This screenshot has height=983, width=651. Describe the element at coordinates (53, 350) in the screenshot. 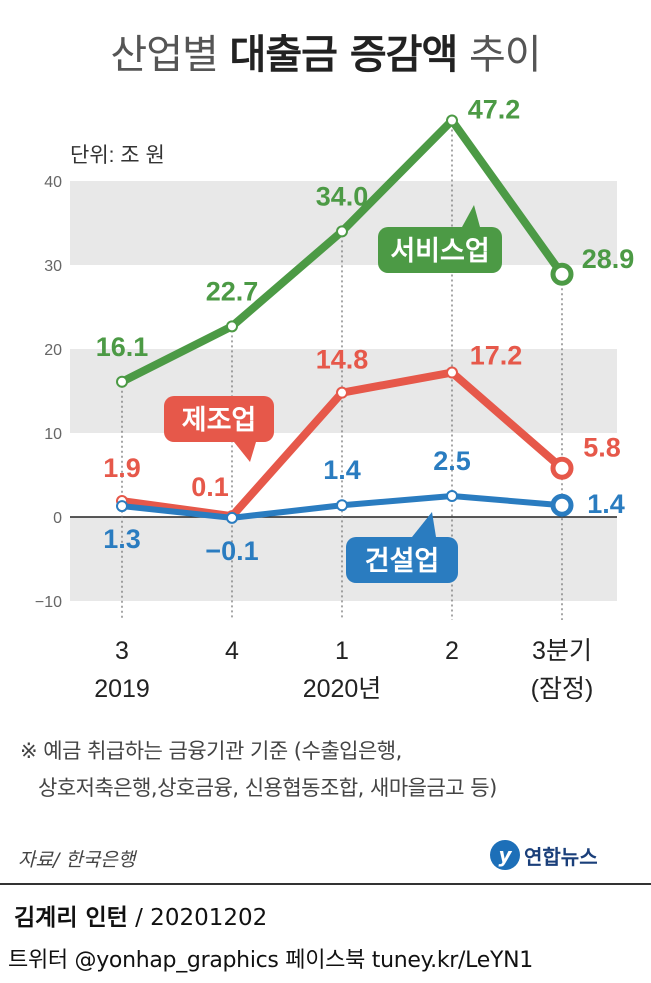

I see `y-tick-label: 20` at that location.